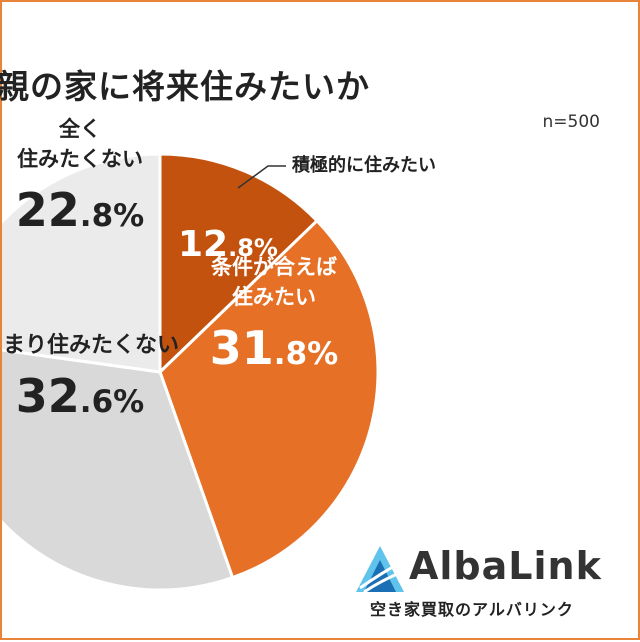 This screenshot has height=642, width=640. Describe the element at coordinates (505, 566) in the screenshot. I see `brand-name: AlbaLink` at that location.